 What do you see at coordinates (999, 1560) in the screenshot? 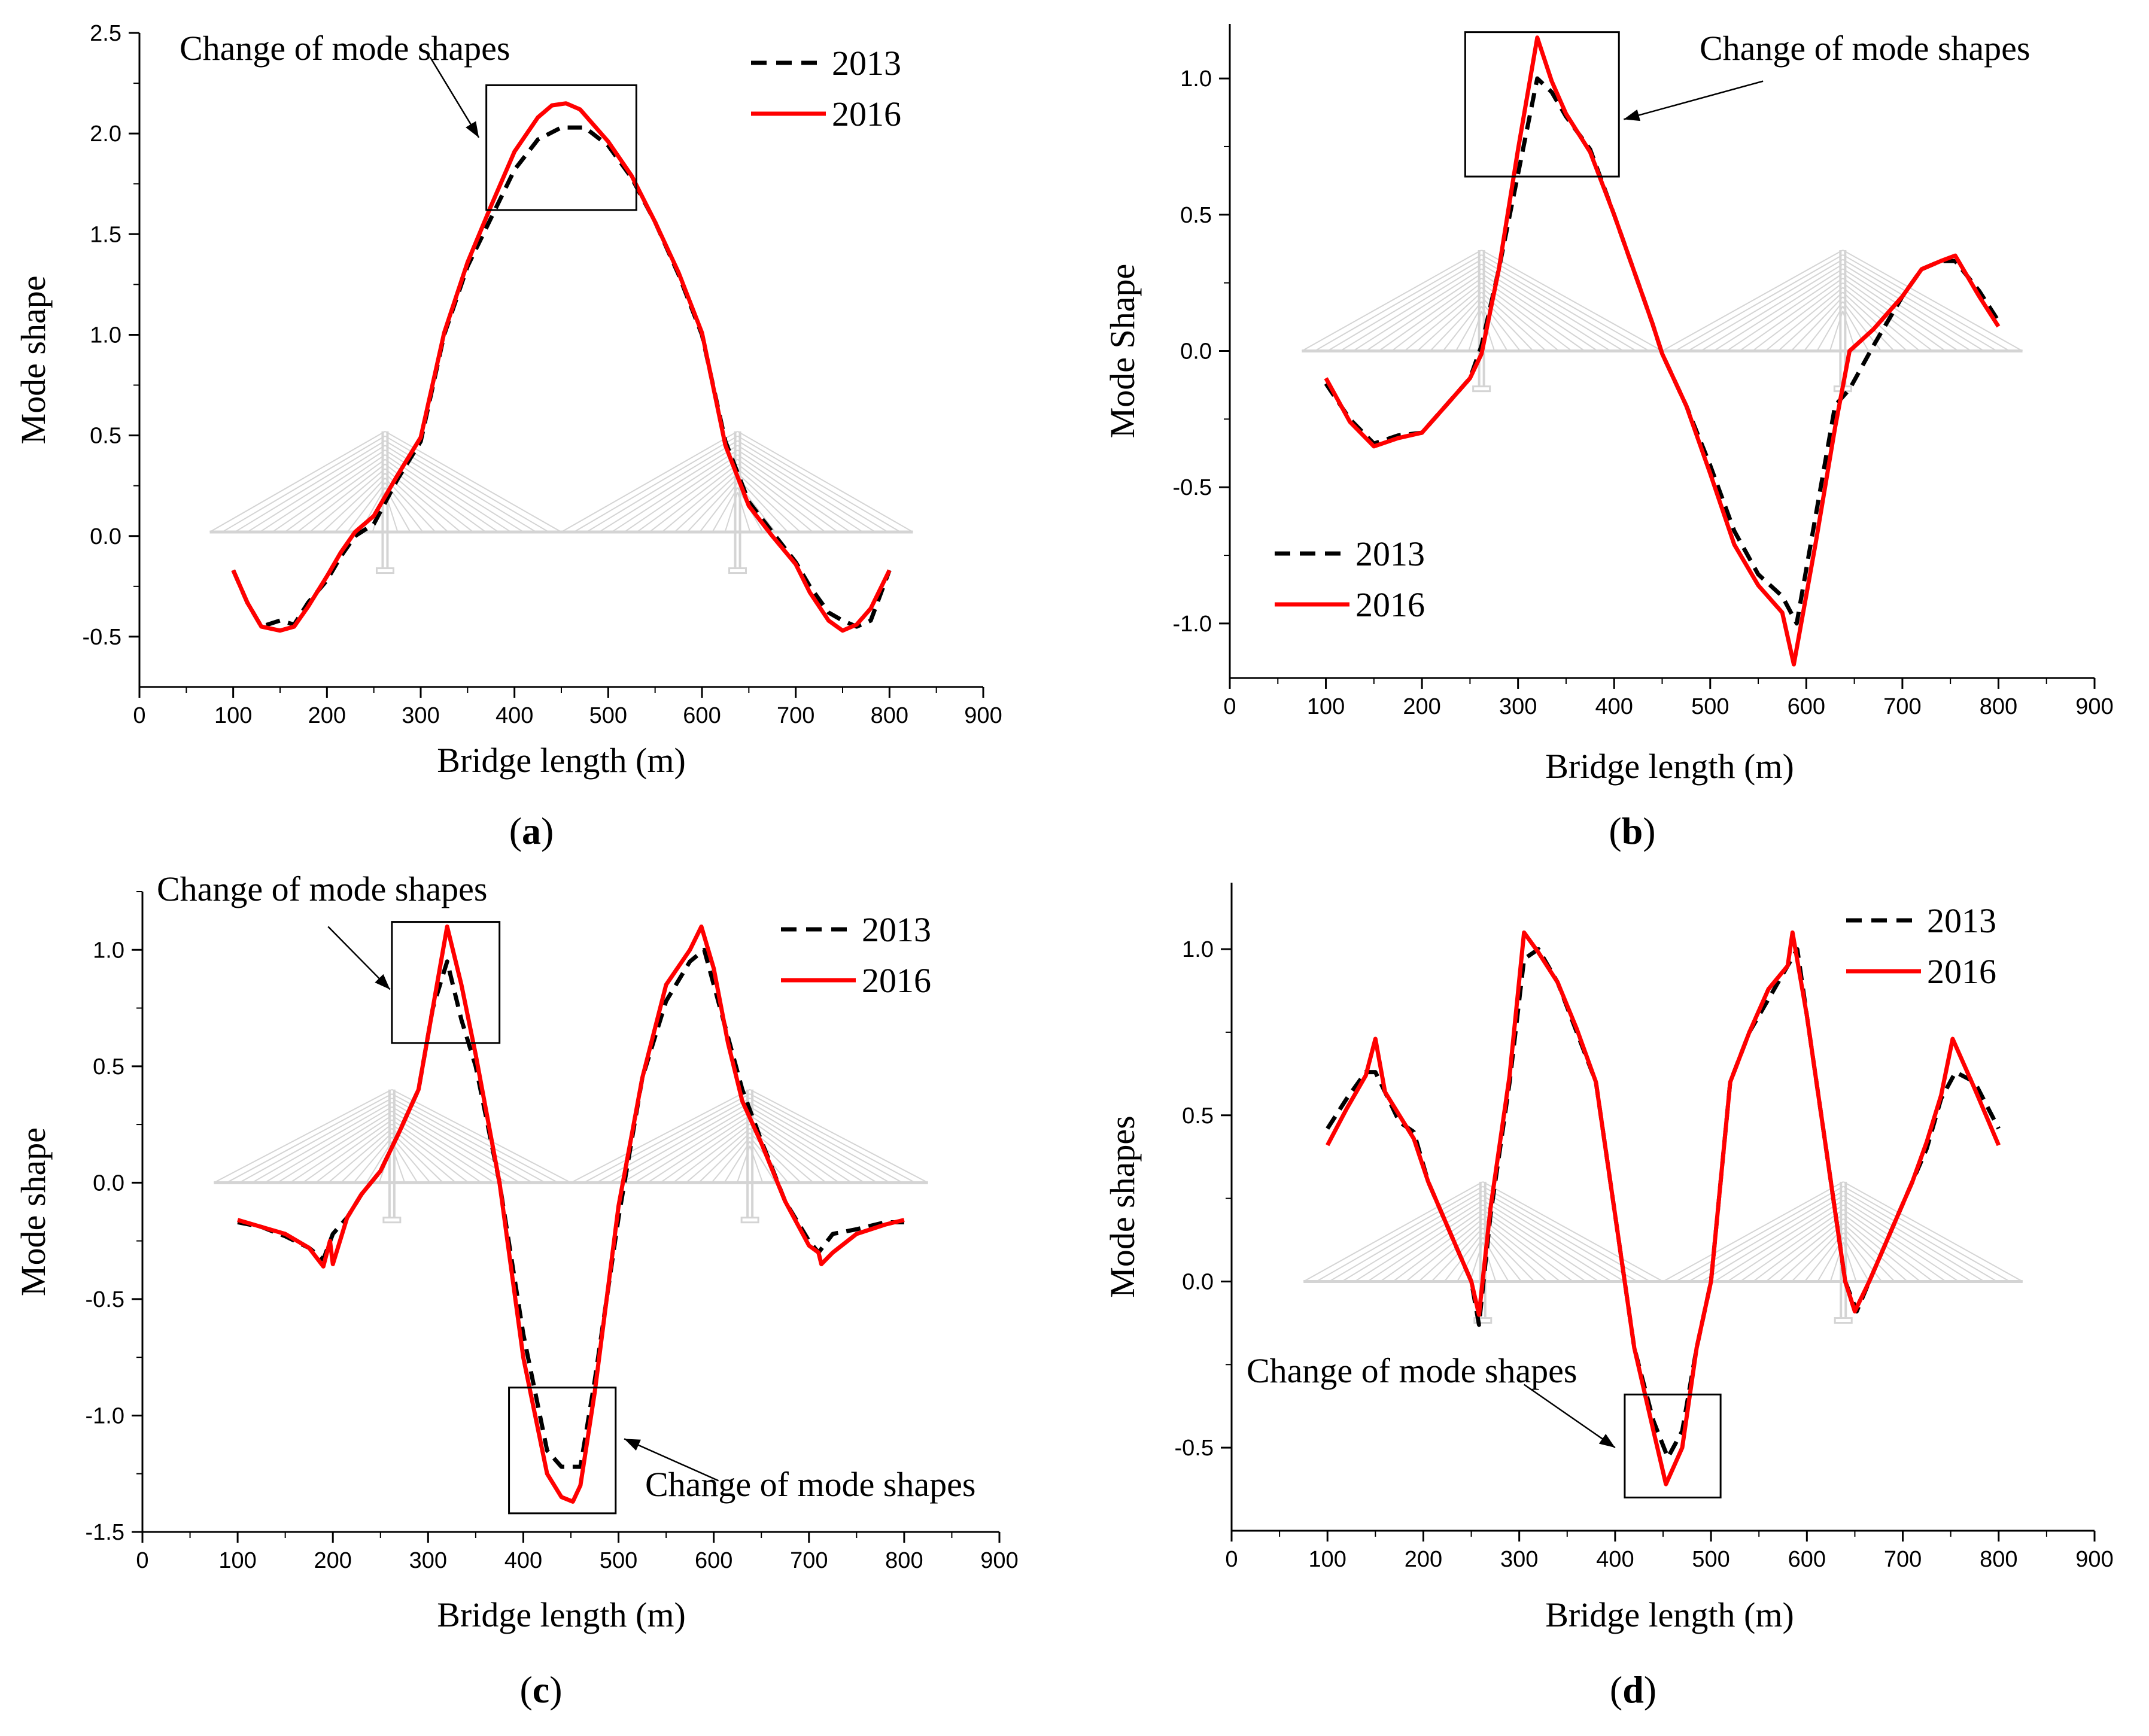
I see `x-tick-label: 900` at bounding box center [999, 1560].